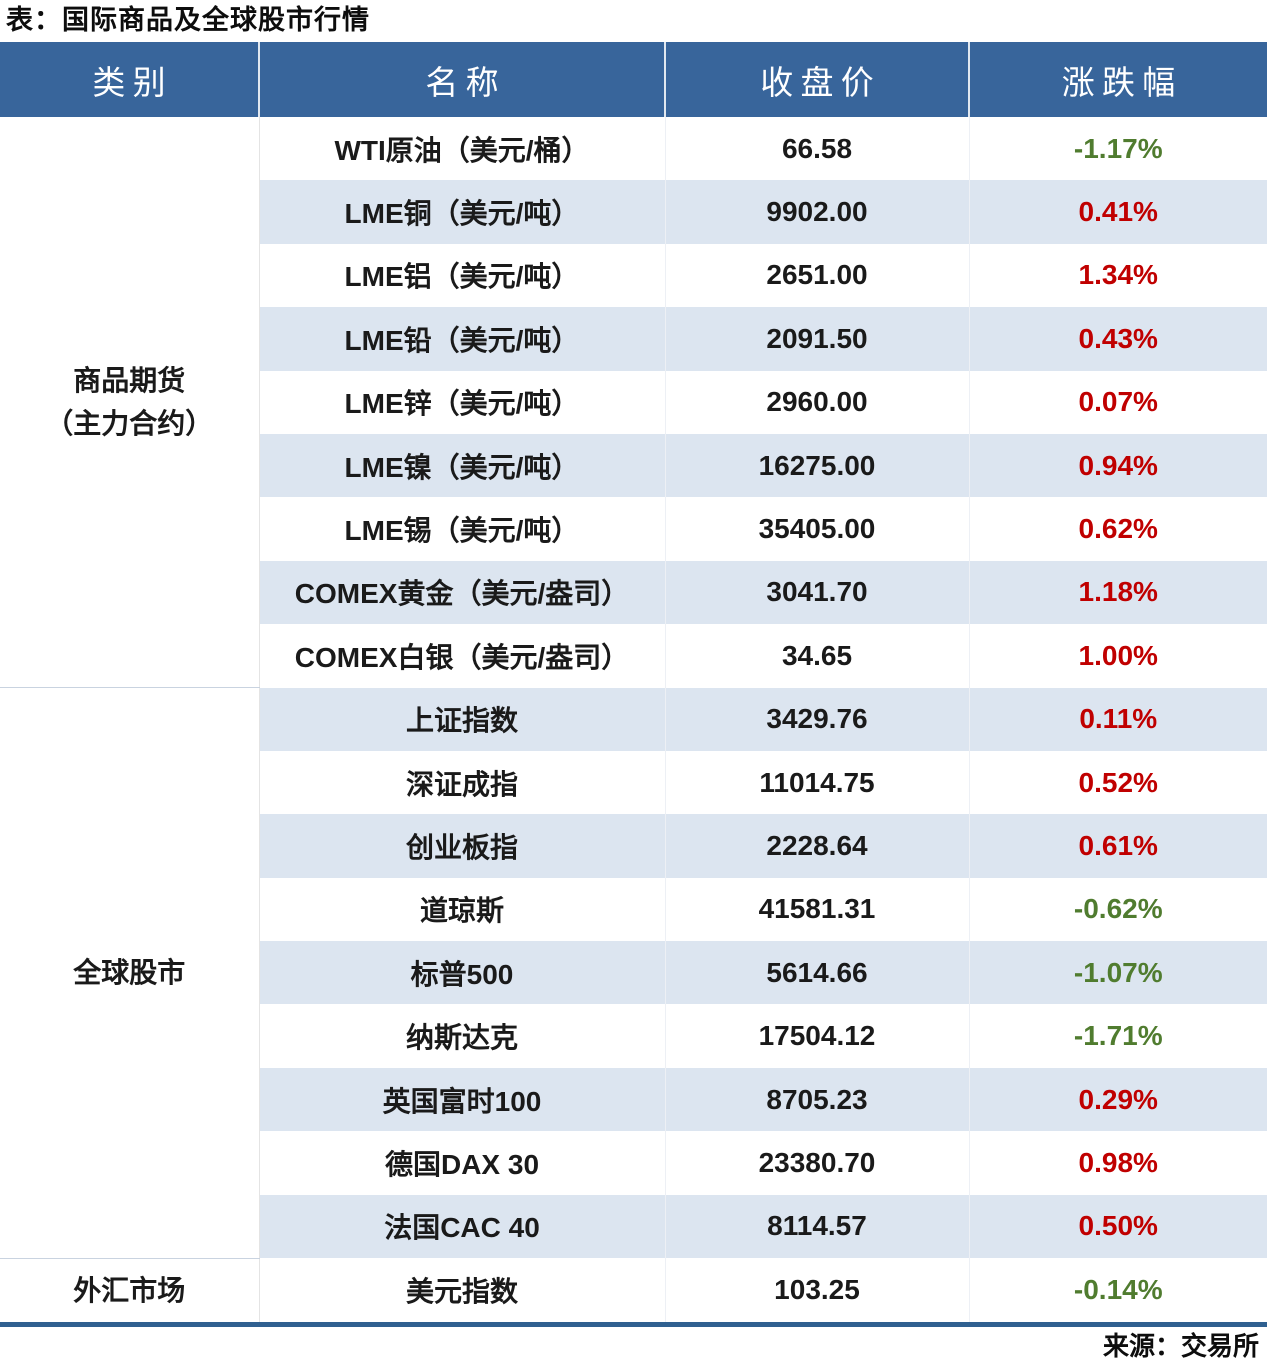 This screenshot has height=1365, width=1267. I want to click on table-row: LME铅（美元/吨） 2091.50 0.43%, so click(633, 339).